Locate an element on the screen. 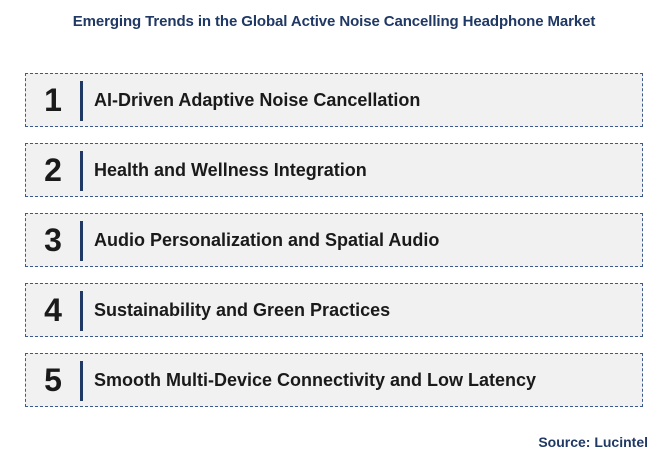 This screenshot has width=668, height=462. trend-number: 5 is located at coordinates (53, 379).